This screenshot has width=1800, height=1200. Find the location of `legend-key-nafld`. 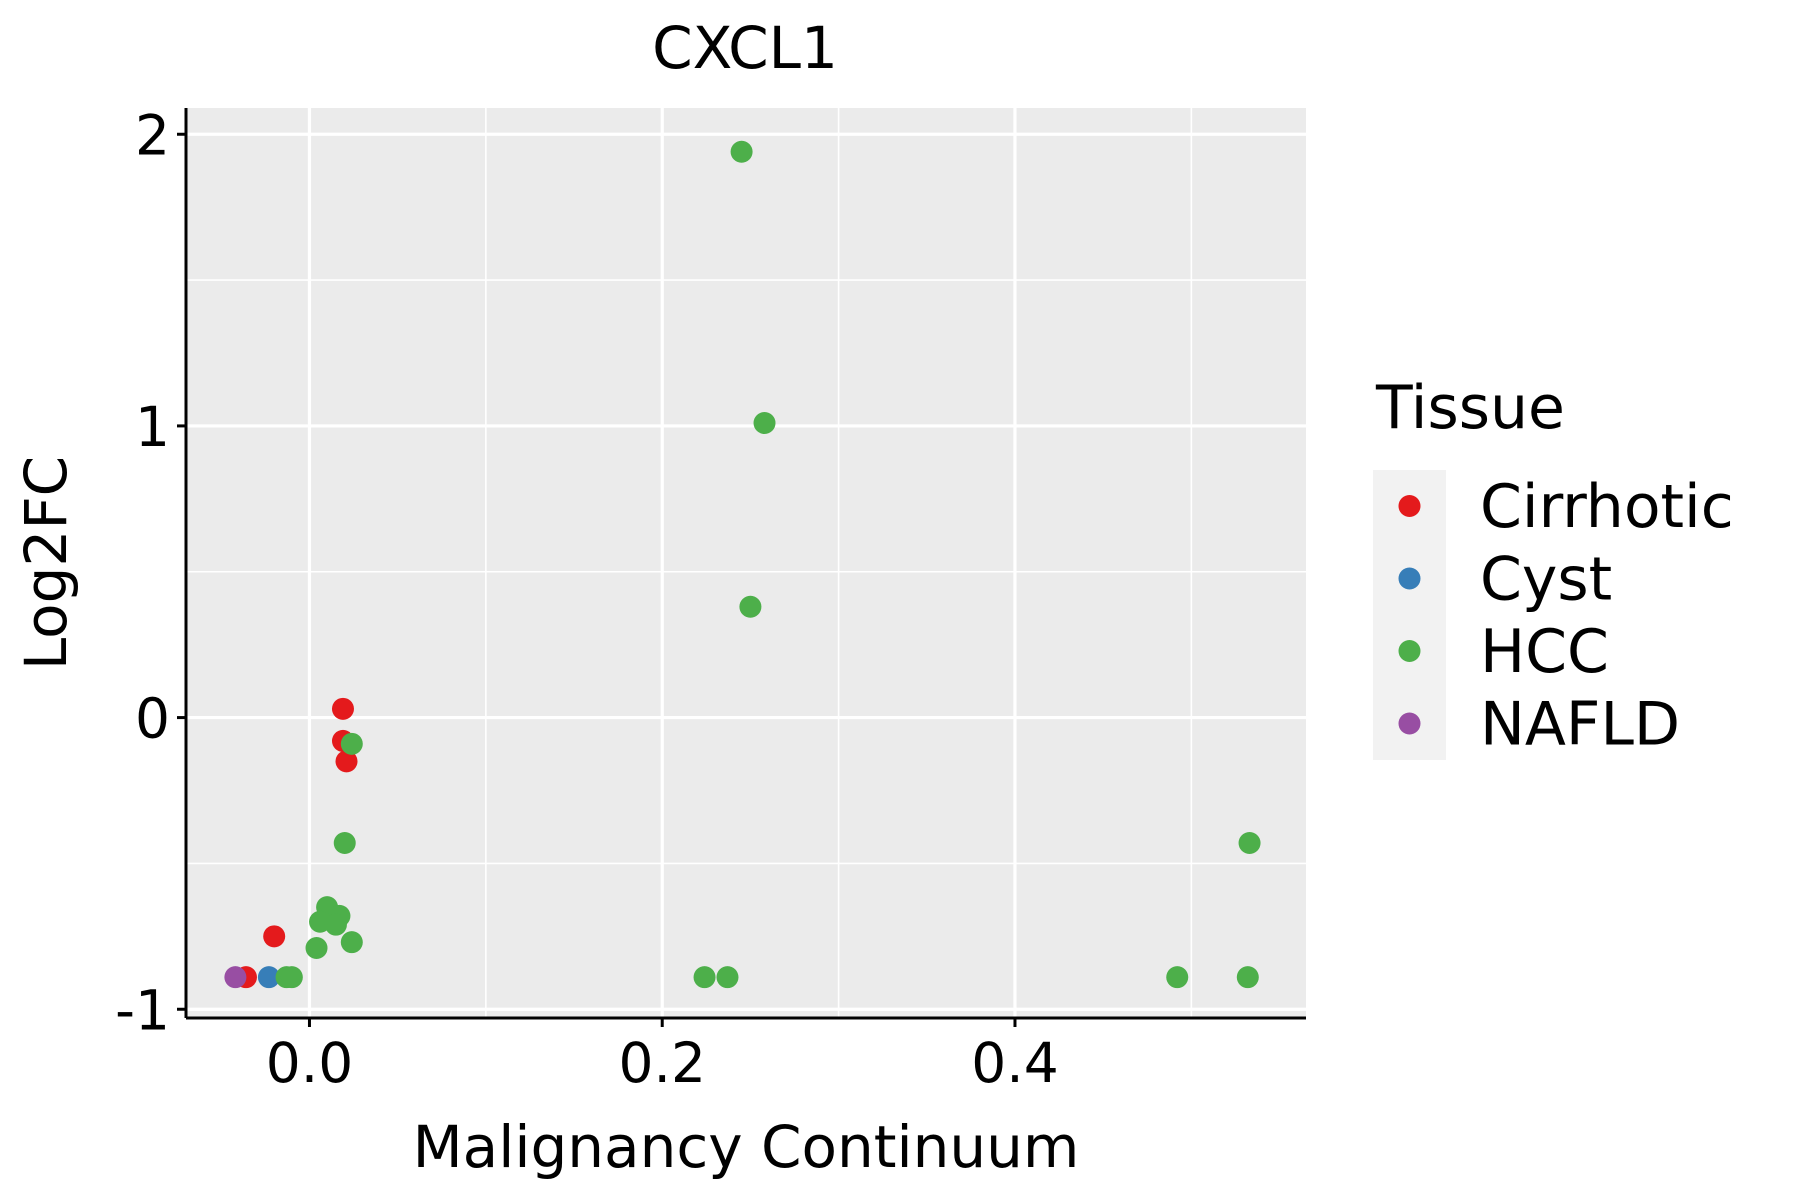

legend-key-nafld is located at coordinates (1409, 723).